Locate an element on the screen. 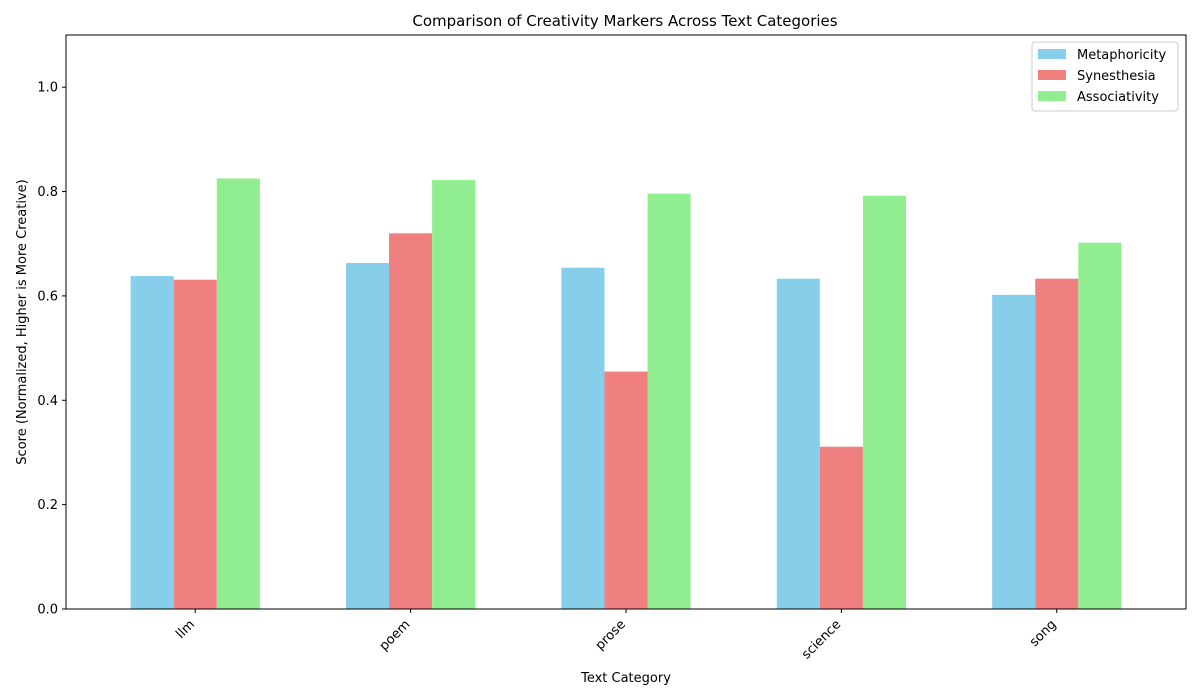 The image size is (1200, 700). bar-synesthesia-prose is located at coordinates (626, 490).